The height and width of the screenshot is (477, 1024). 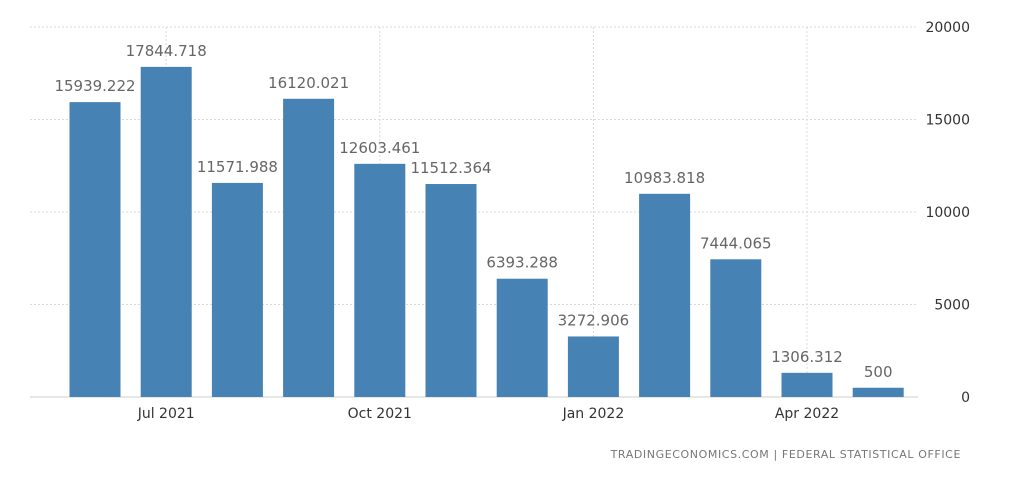 What do you see at coordinates (166, 414) in the screenshot?
I see `x-tick-label: Jul 2021` at bounding box center [166, 414].